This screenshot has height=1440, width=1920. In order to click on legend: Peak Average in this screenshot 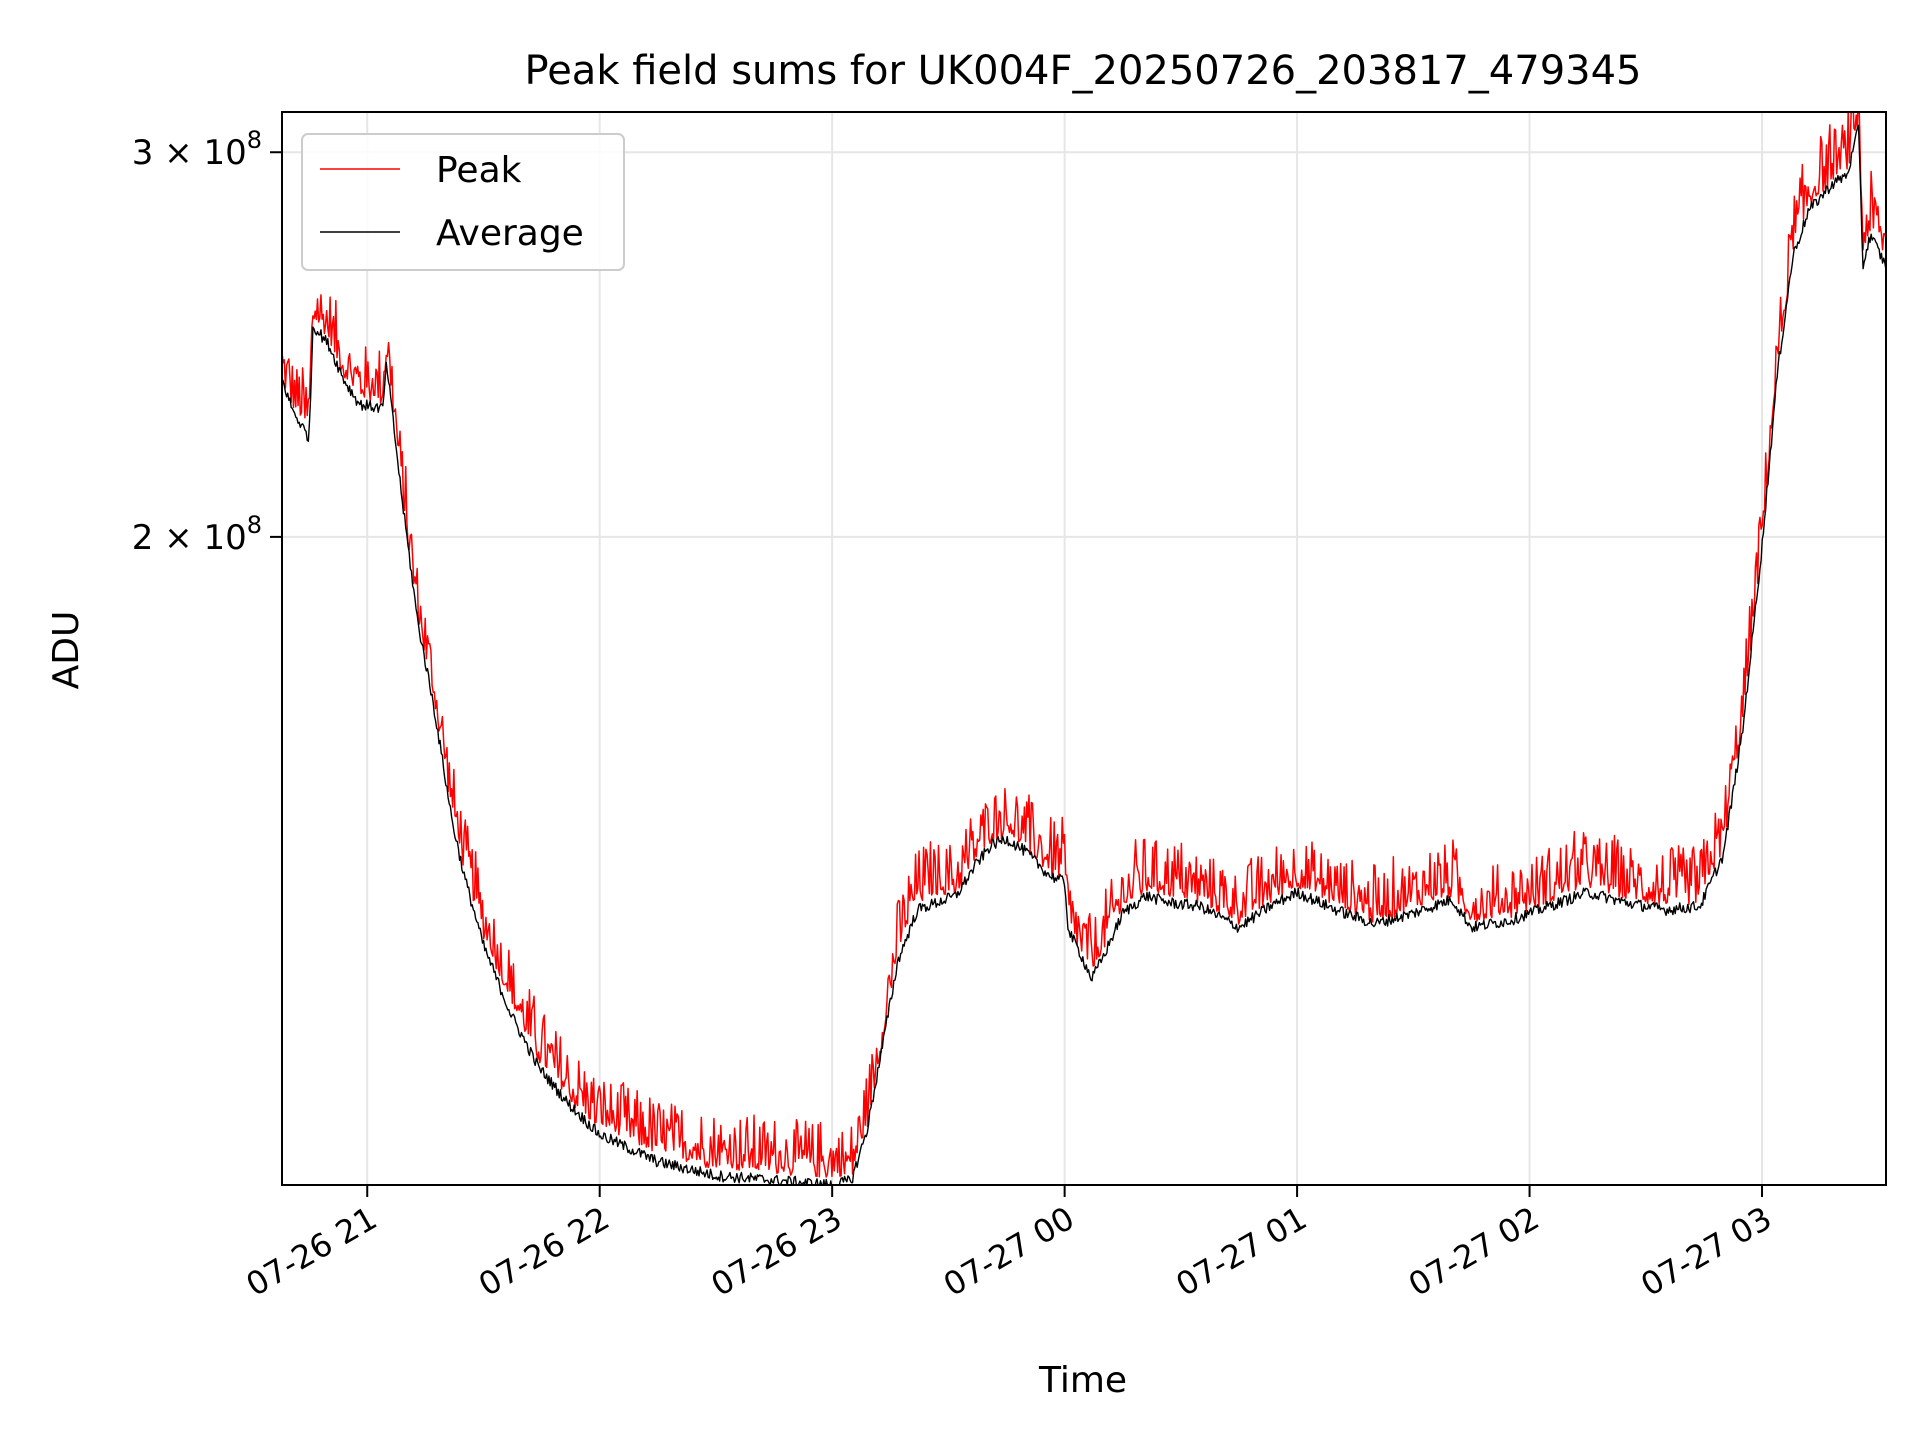, I will do `click(463, 202)`.